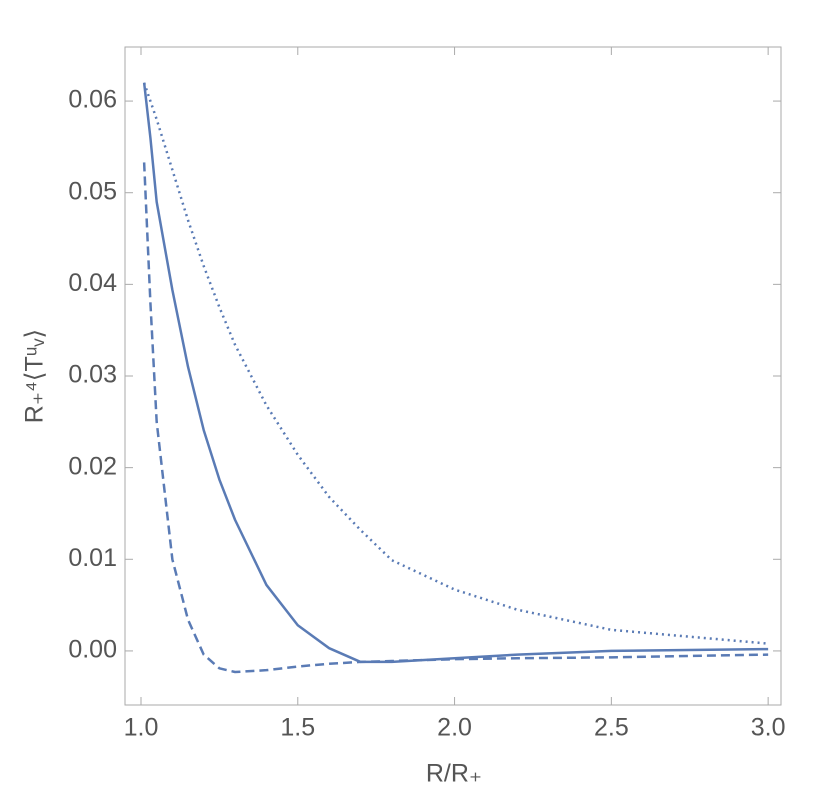  I want to click on y-tick-label: 0.01, so click(92, 558).